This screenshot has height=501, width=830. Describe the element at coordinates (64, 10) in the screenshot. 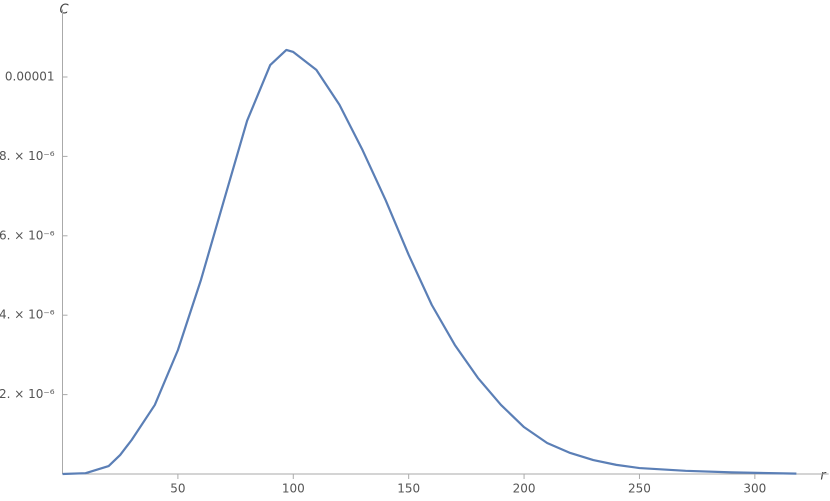

I see `y-axis-label: C` at that location.